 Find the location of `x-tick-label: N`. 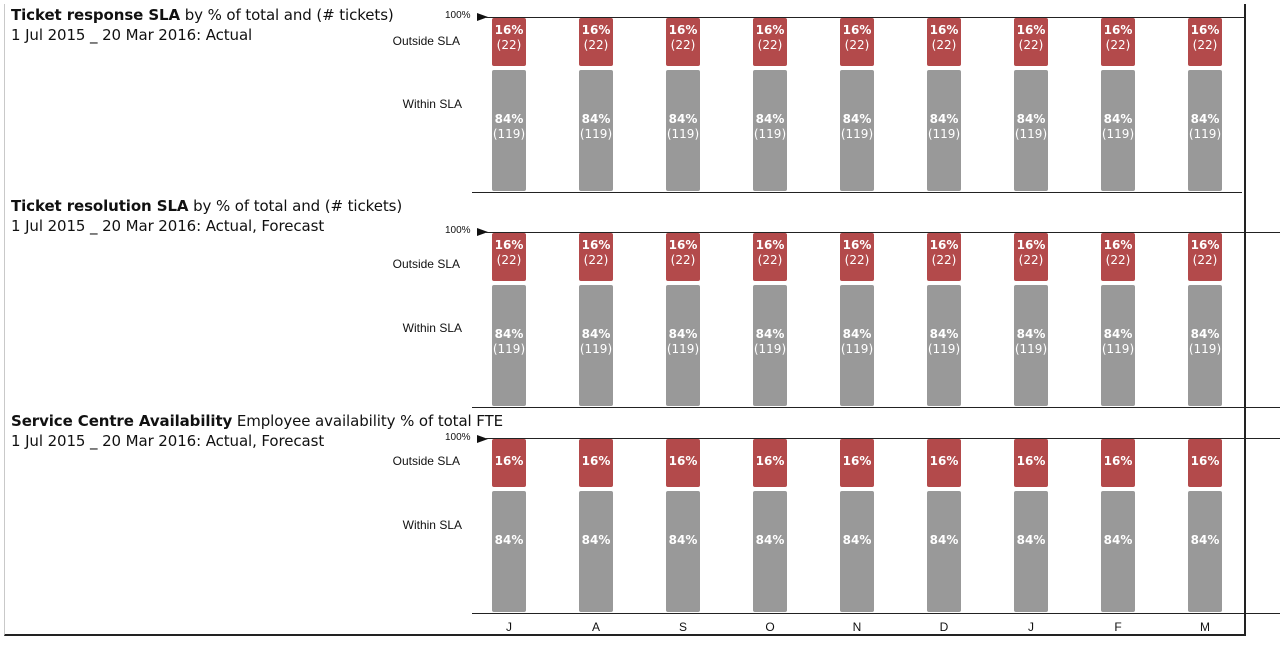

x-tick-label: N is located at coordinates (857, 627).